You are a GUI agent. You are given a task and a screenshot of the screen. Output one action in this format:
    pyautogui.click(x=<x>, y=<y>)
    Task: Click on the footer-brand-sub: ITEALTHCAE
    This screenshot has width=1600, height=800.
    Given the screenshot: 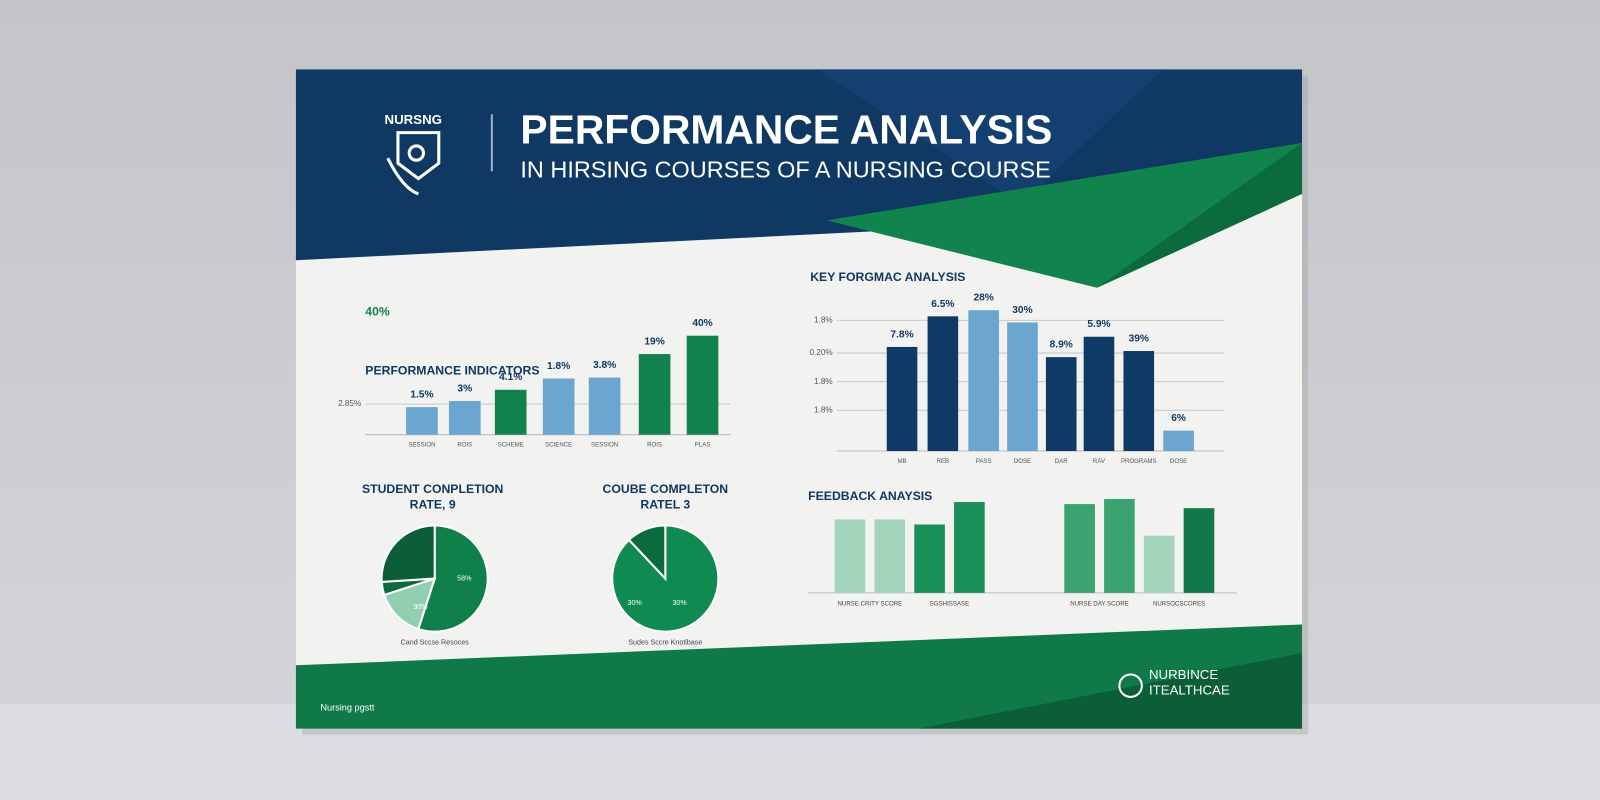 What is the action you would take?
    pyautogui.click(x=1189, y=689)
    